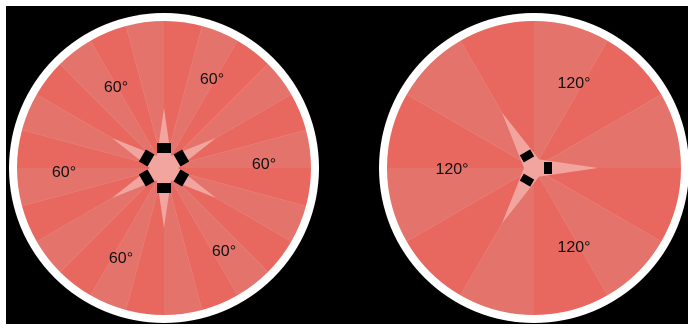 The height and width of the screenshot is (330, 692). I want to click on angle-label-group: 120° 120° 120°, so click(512, 165).